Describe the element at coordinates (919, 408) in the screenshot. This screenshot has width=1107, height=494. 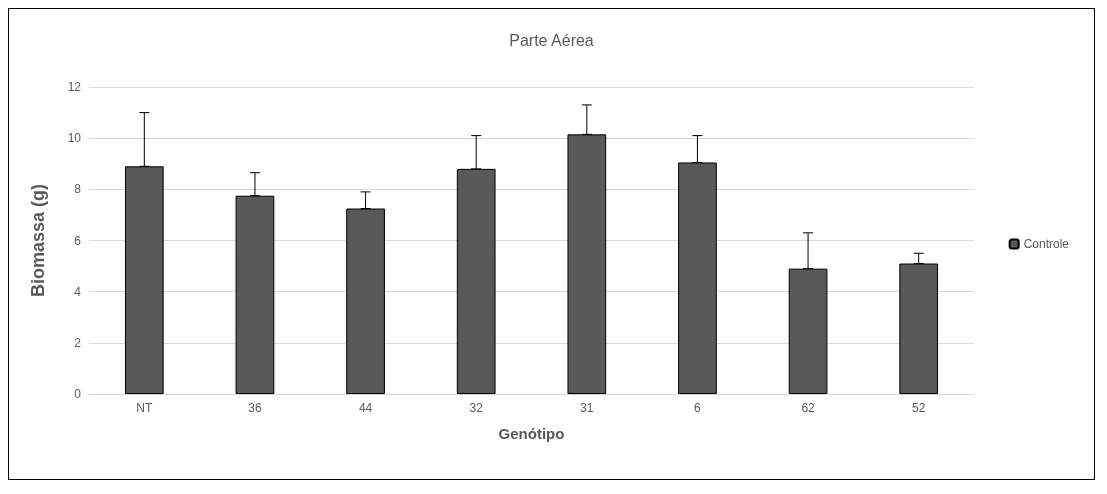
I see `x-tick-label: 52` at that location.